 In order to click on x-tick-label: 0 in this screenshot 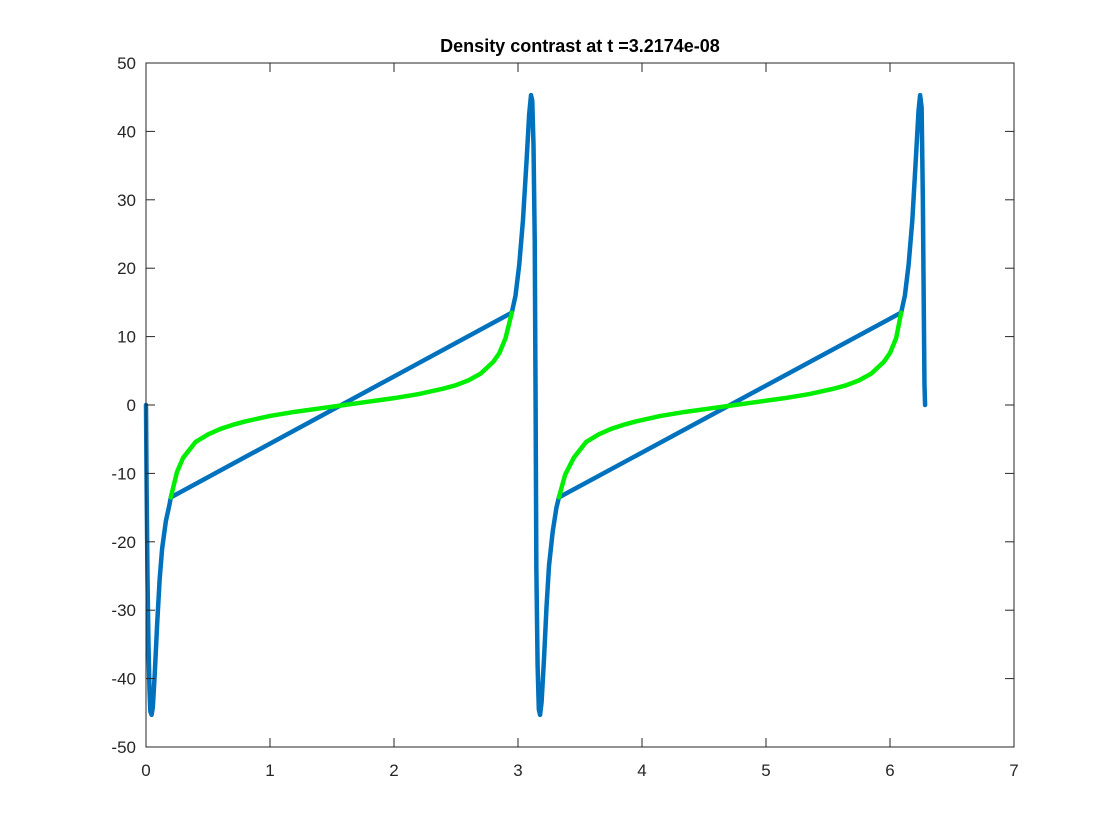, I will do `click(145, 770)`.